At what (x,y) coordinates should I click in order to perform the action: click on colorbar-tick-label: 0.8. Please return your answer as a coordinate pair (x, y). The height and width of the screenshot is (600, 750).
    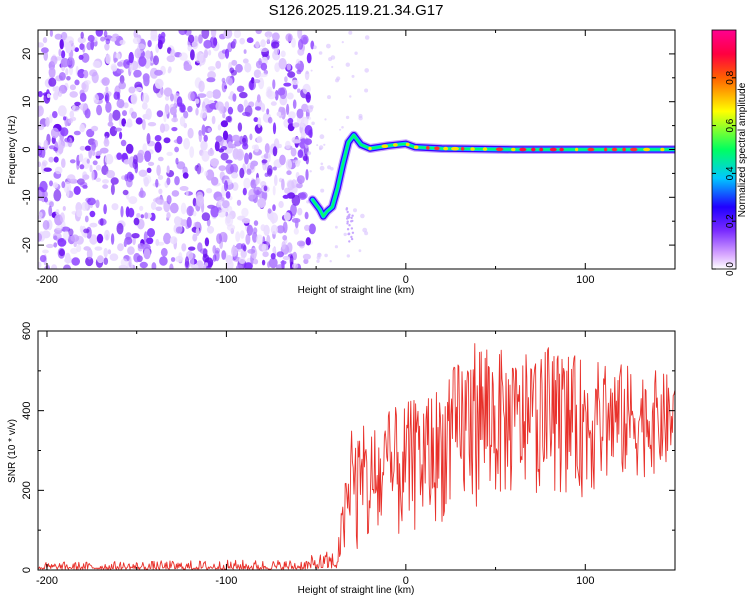
    Looking at the image, I should click on (730, 77).